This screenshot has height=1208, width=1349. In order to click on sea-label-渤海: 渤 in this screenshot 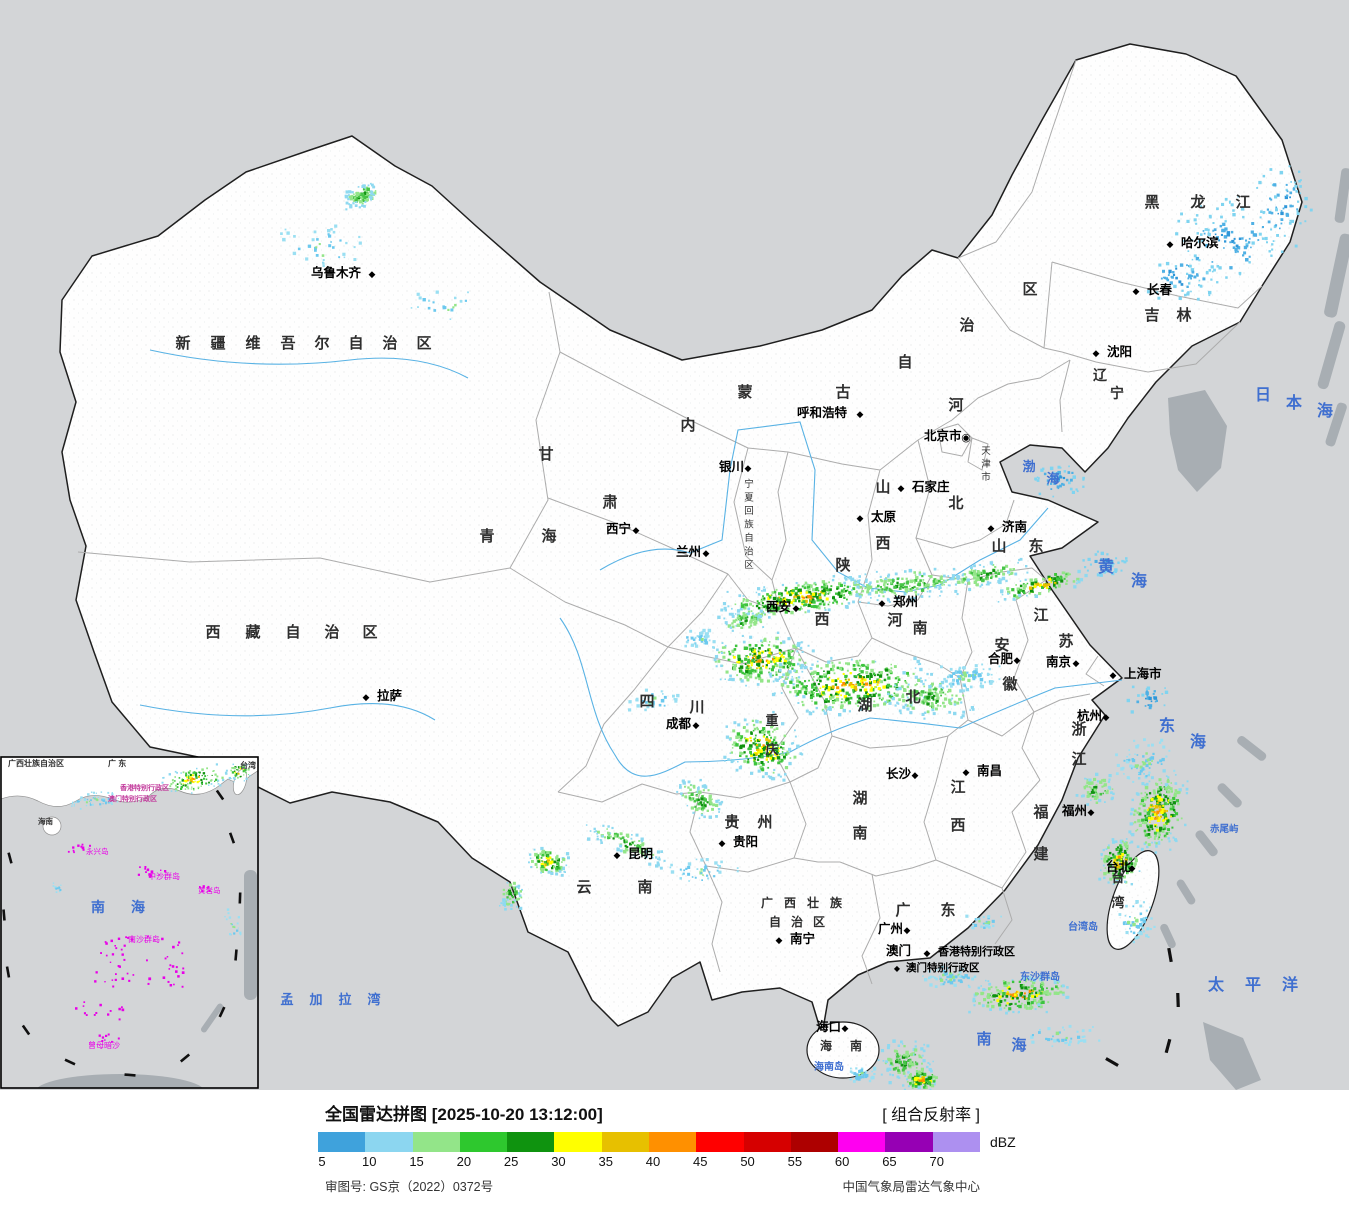, I will do `click(1028, 466)`.